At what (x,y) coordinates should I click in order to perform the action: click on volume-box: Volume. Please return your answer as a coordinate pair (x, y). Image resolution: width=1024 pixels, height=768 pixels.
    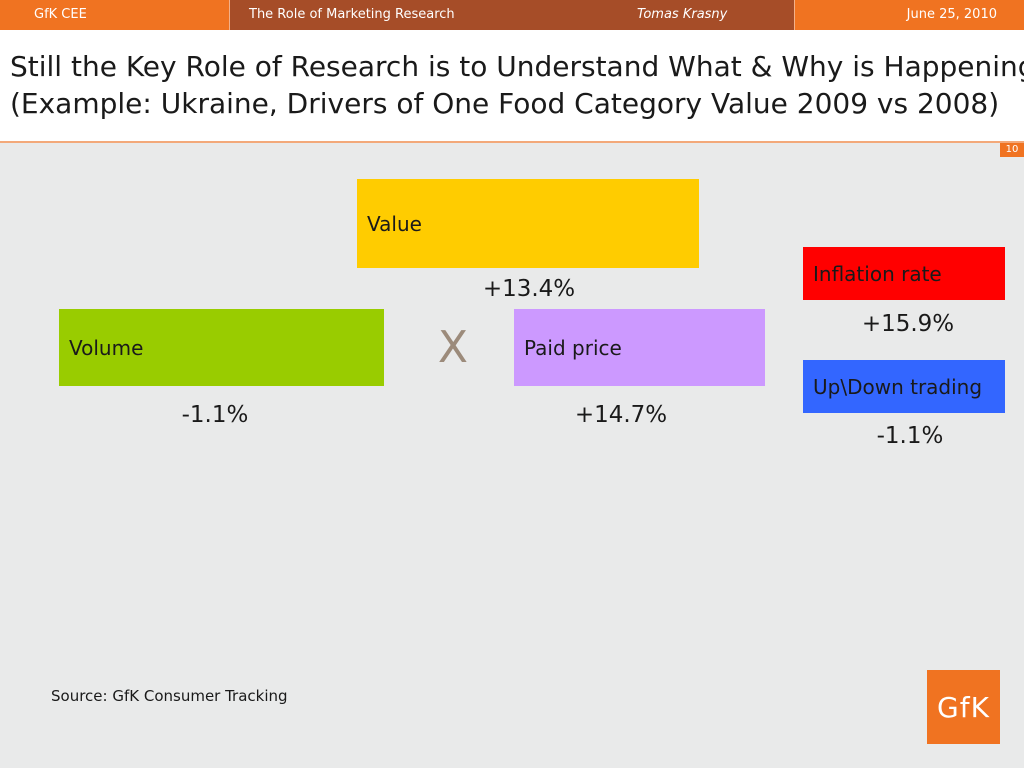
    Looking at the image, I should click on (221, 347).